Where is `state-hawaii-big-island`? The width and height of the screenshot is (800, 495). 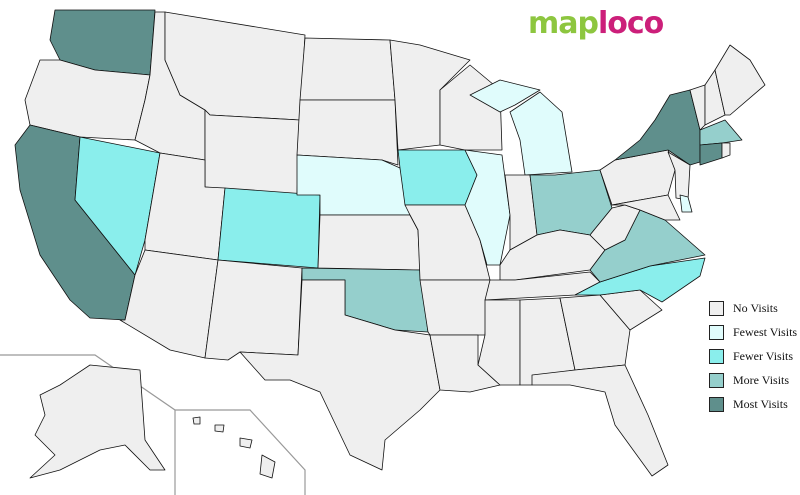 state-hawaii-big-island is located at coordinates (267, 466).